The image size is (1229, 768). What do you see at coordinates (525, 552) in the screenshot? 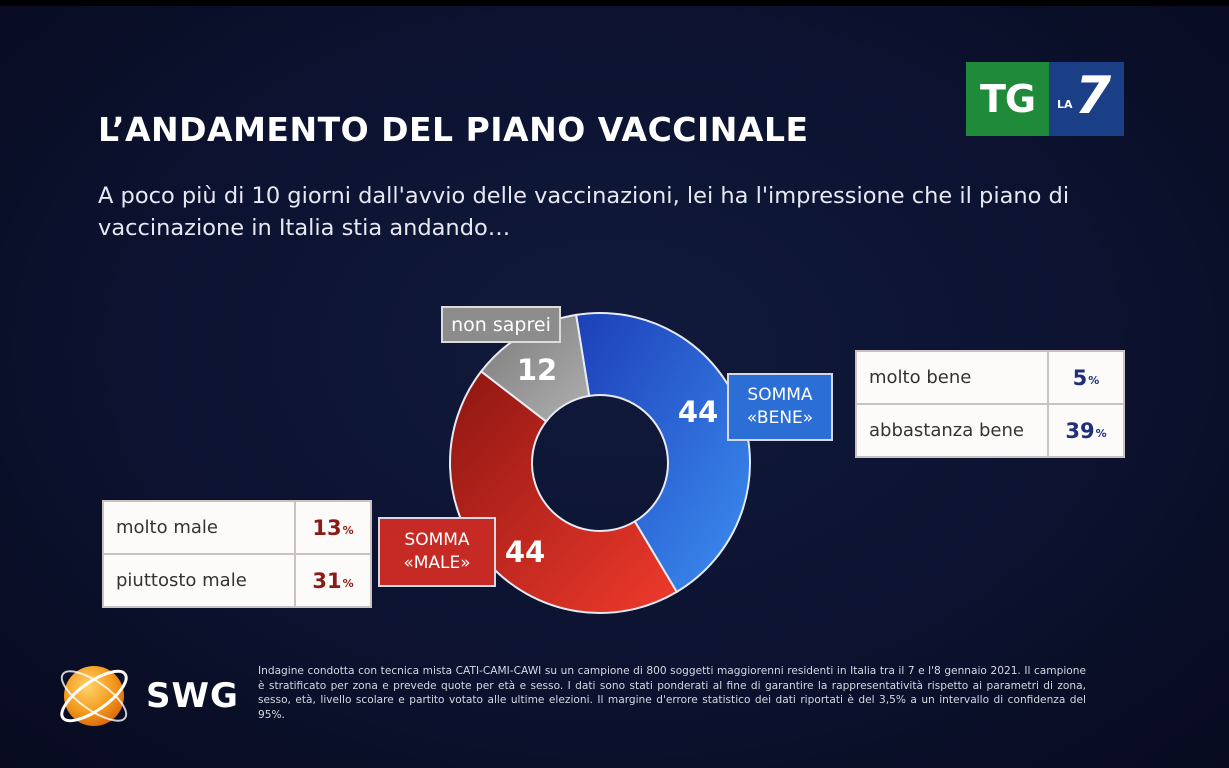
I see `value-label-male: 44` at bounding box center [525, 552].